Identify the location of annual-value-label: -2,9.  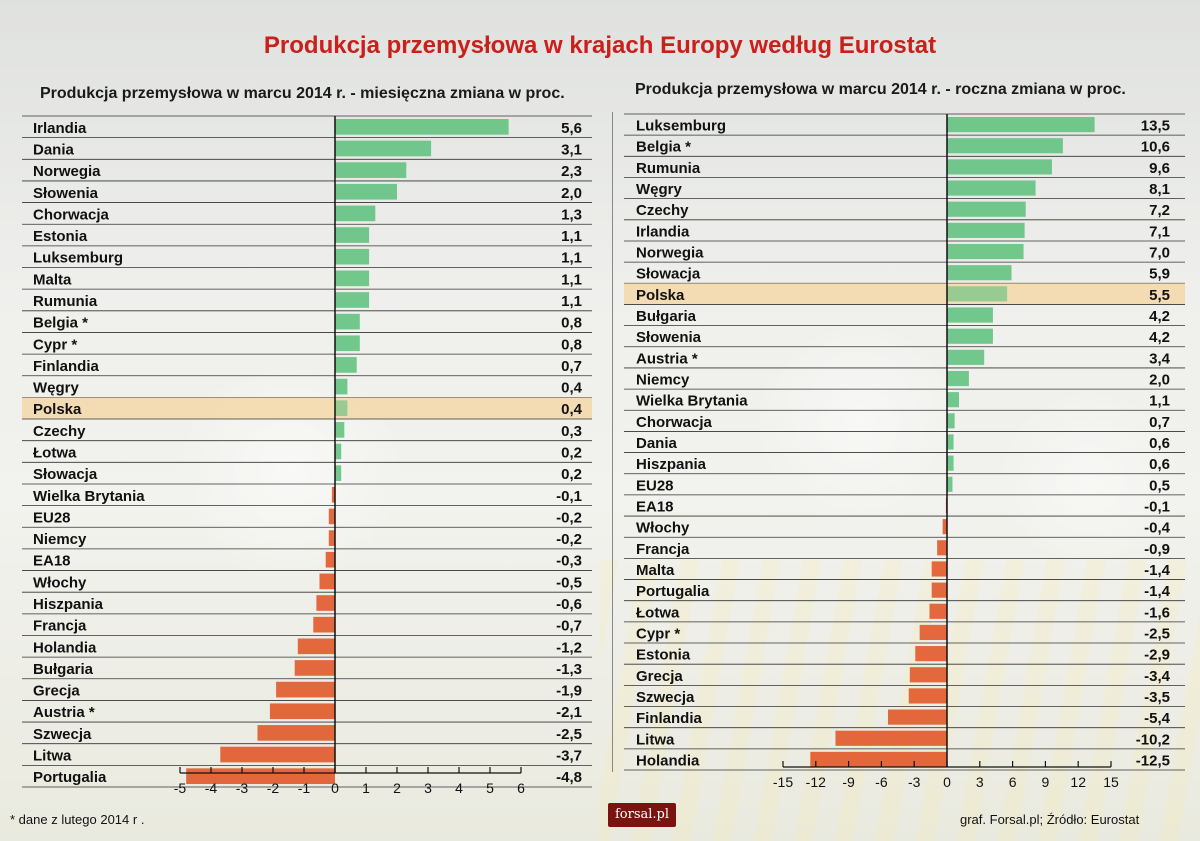
(1157, 655).